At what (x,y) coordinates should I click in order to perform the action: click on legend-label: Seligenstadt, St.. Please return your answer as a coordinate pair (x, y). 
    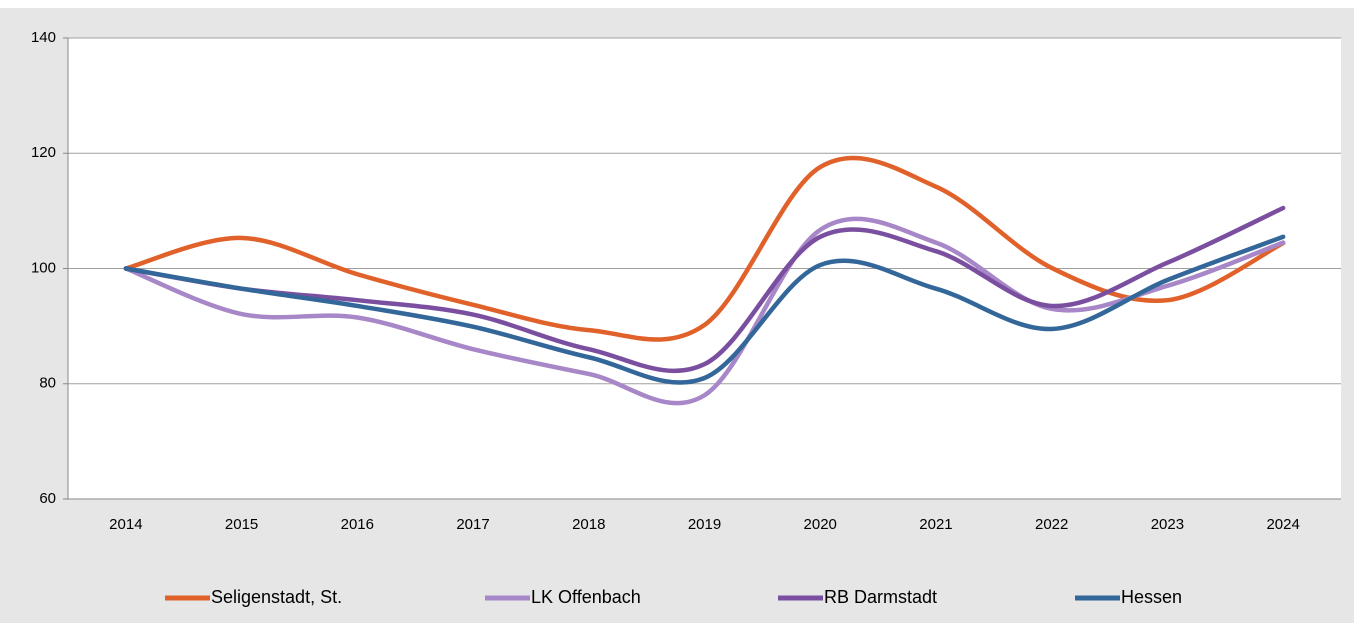
    Looking at the image, I should click on (276, 597).